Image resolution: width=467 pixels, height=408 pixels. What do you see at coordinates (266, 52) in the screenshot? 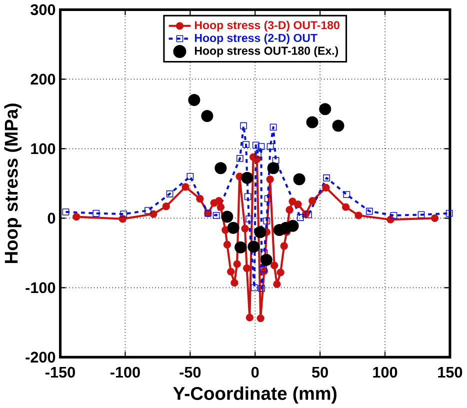
I see `legend-label: Hoop stress OUT-180 (Ex.)` at bounding box center [266, 52].